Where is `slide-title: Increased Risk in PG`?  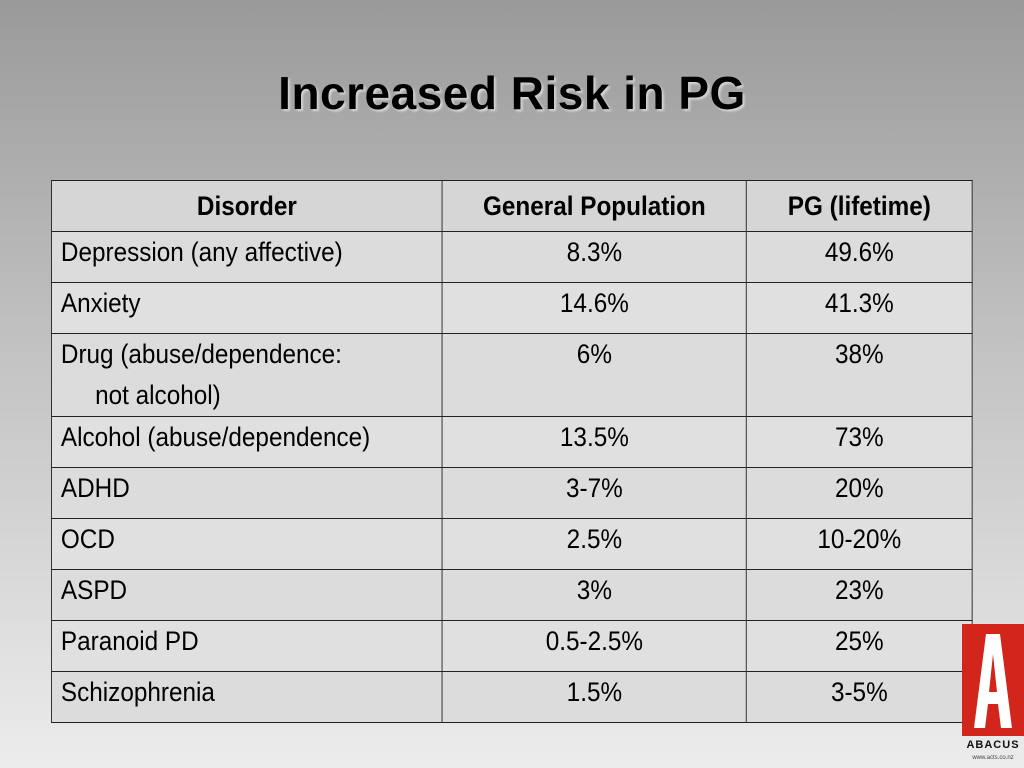 slide-title: Increased Risk in PG is located at coordinates (512, 93).